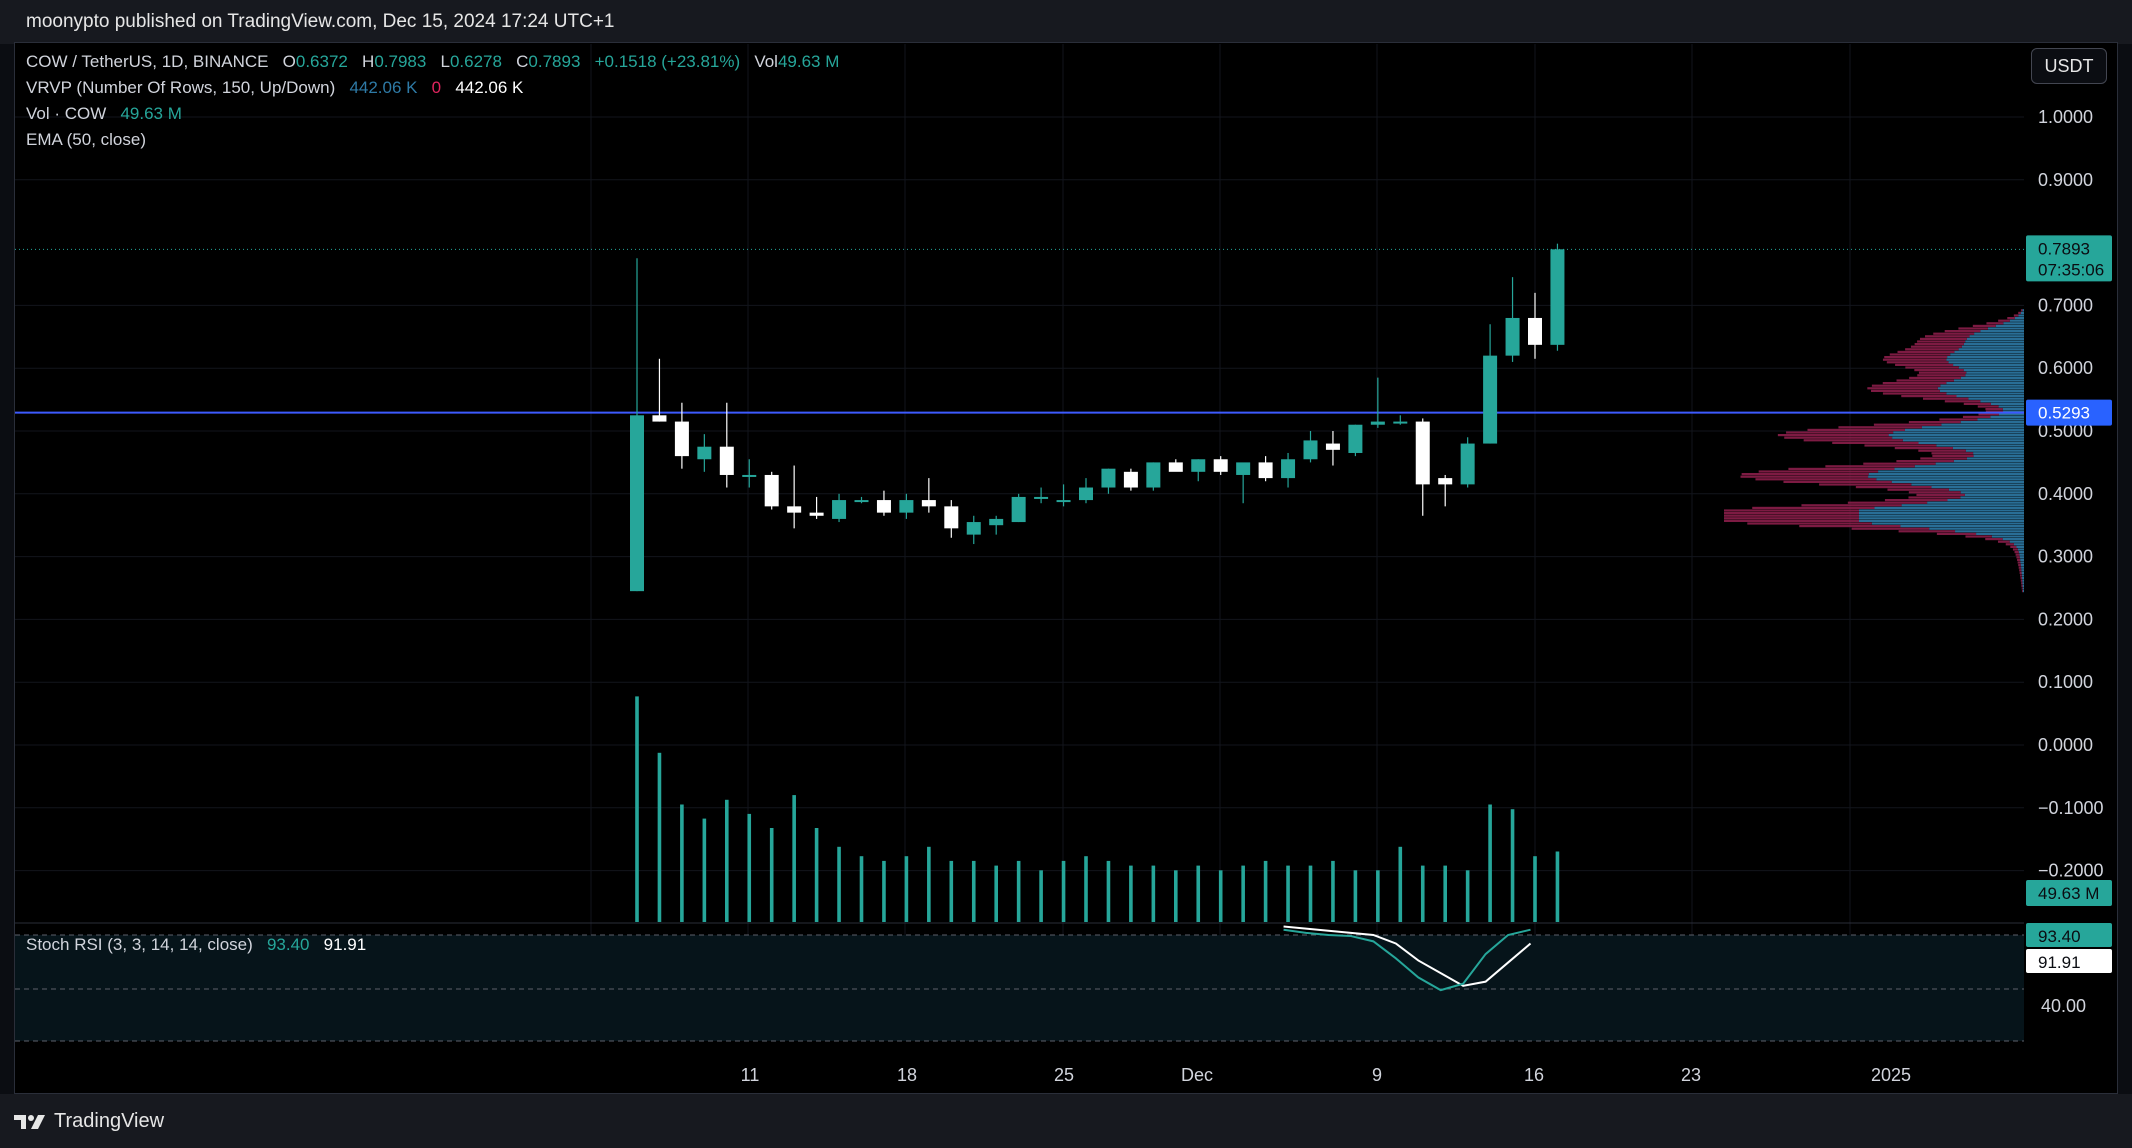 This screenshot has width=2132, height=1148. I want to click on legend-low-value: 0.6278, so click(475, 61).